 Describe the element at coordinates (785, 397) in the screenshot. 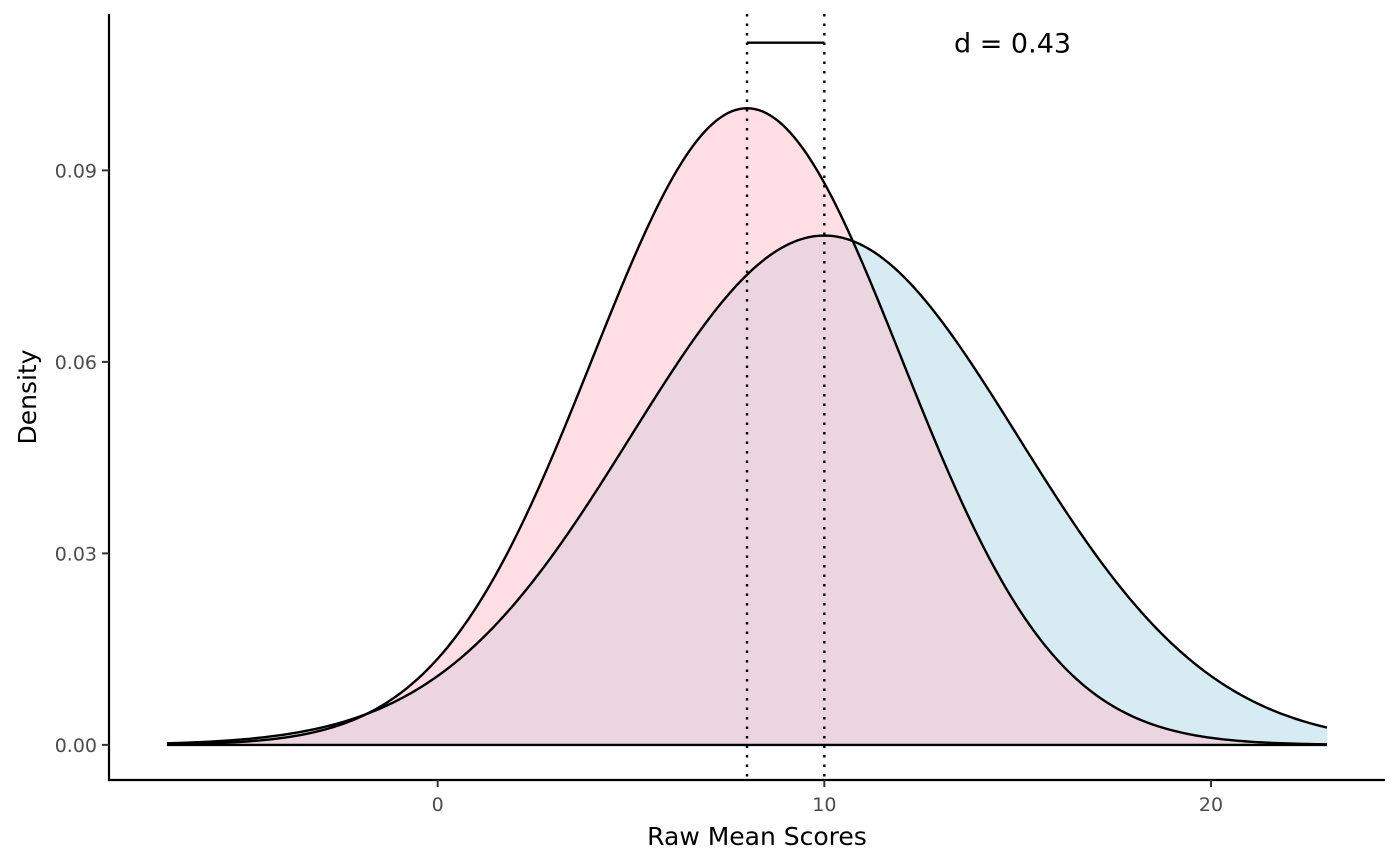

I see `mean-lines` at that location.